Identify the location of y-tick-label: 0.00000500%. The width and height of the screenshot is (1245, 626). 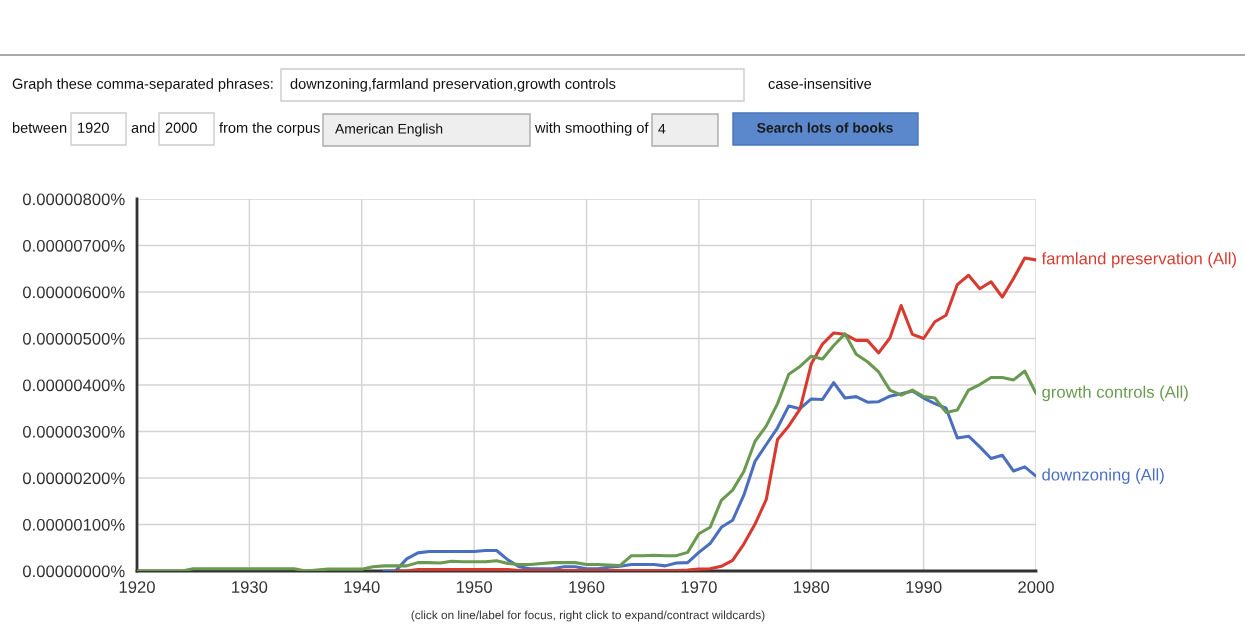
(73, 338).